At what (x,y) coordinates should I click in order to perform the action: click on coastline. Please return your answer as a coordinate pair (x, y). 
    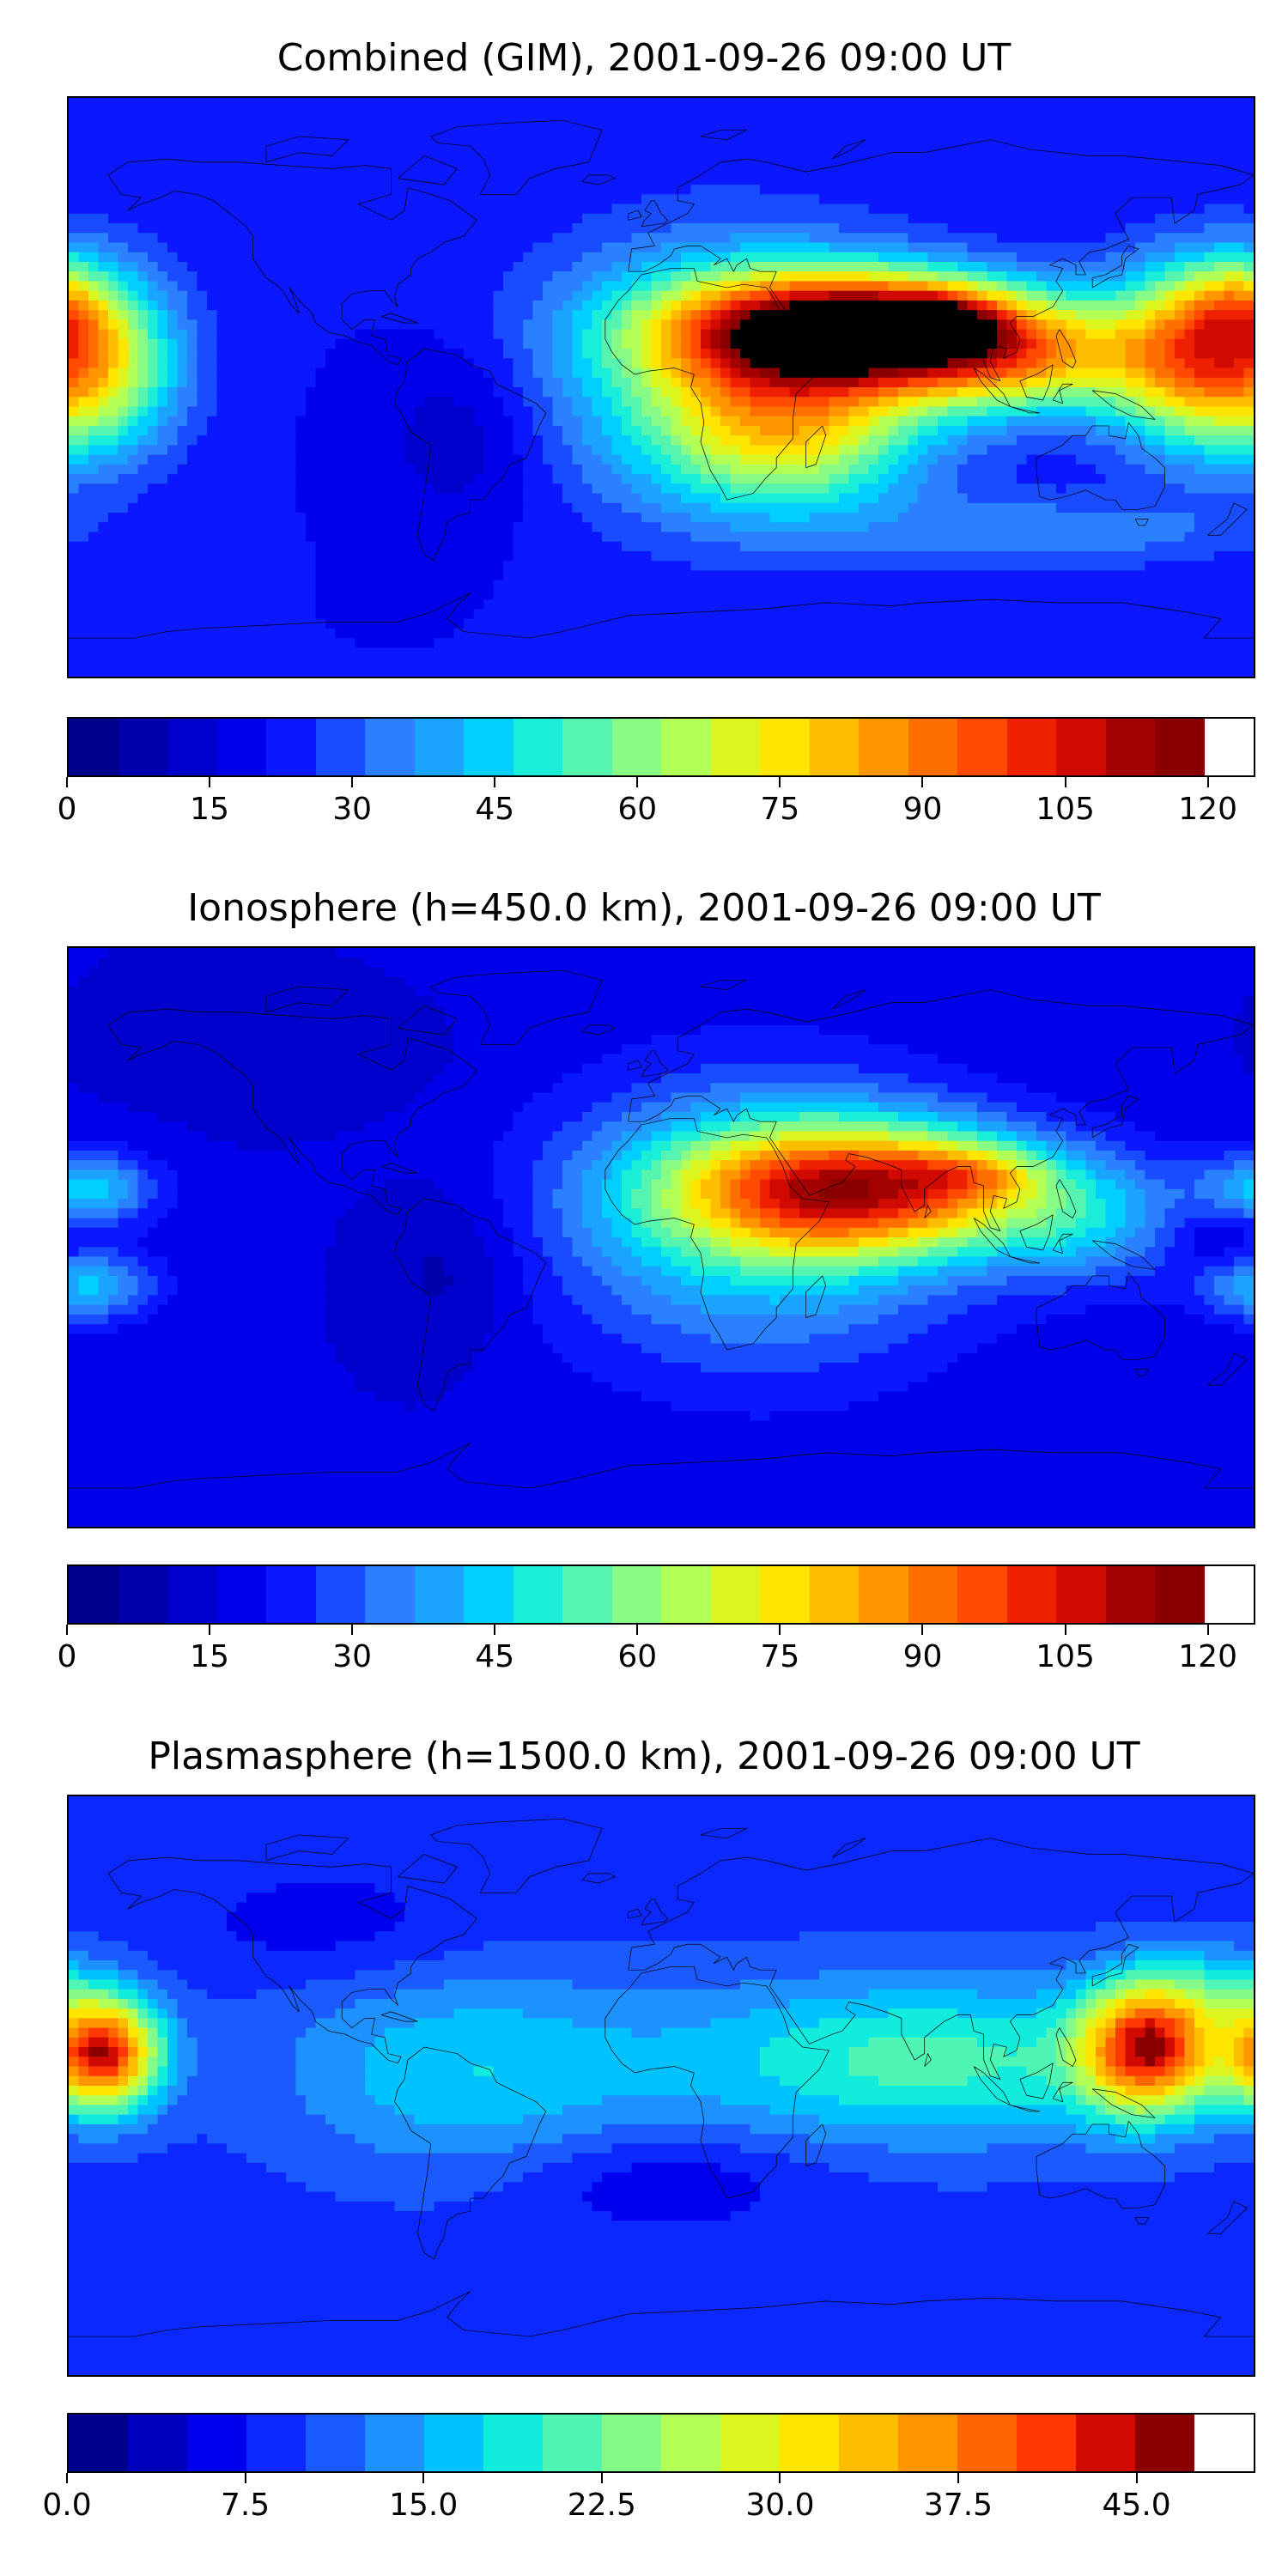
    Looking at the image, I should click on (1123, 2104).